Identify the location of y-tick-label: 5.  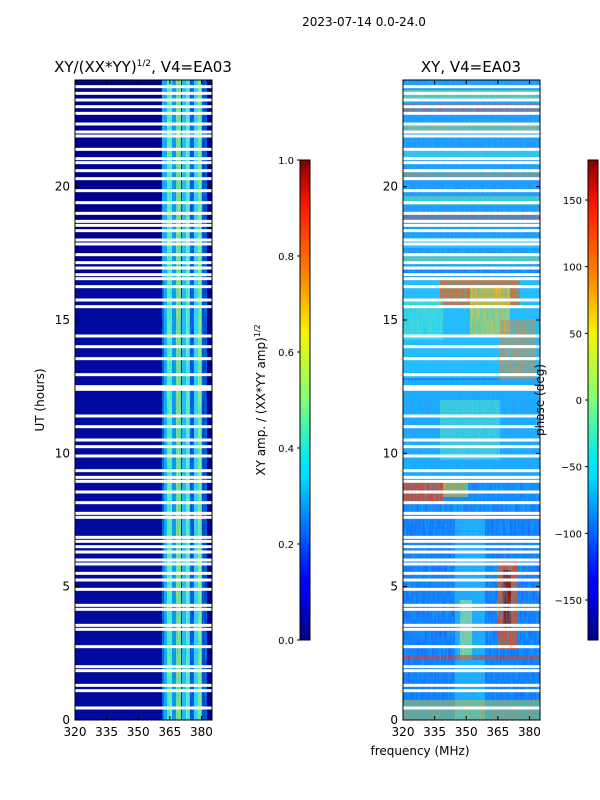
(66, 587).